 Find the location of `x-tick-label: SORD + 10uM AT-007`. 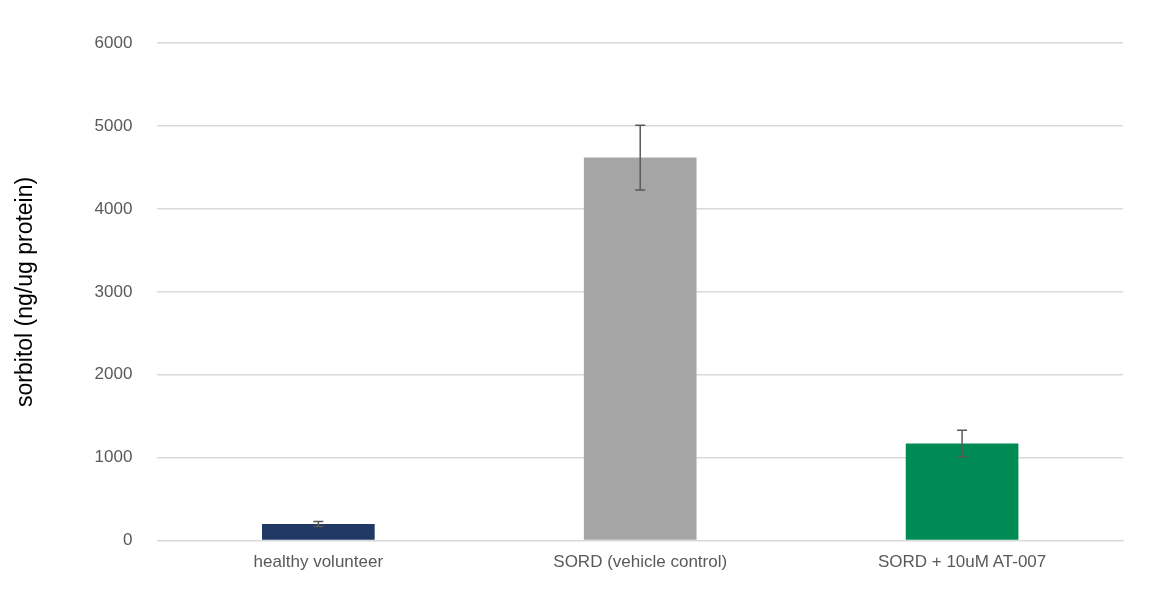

x-tick-label: SORD + 10uM AT-007 is located at coordinates (962, 562).